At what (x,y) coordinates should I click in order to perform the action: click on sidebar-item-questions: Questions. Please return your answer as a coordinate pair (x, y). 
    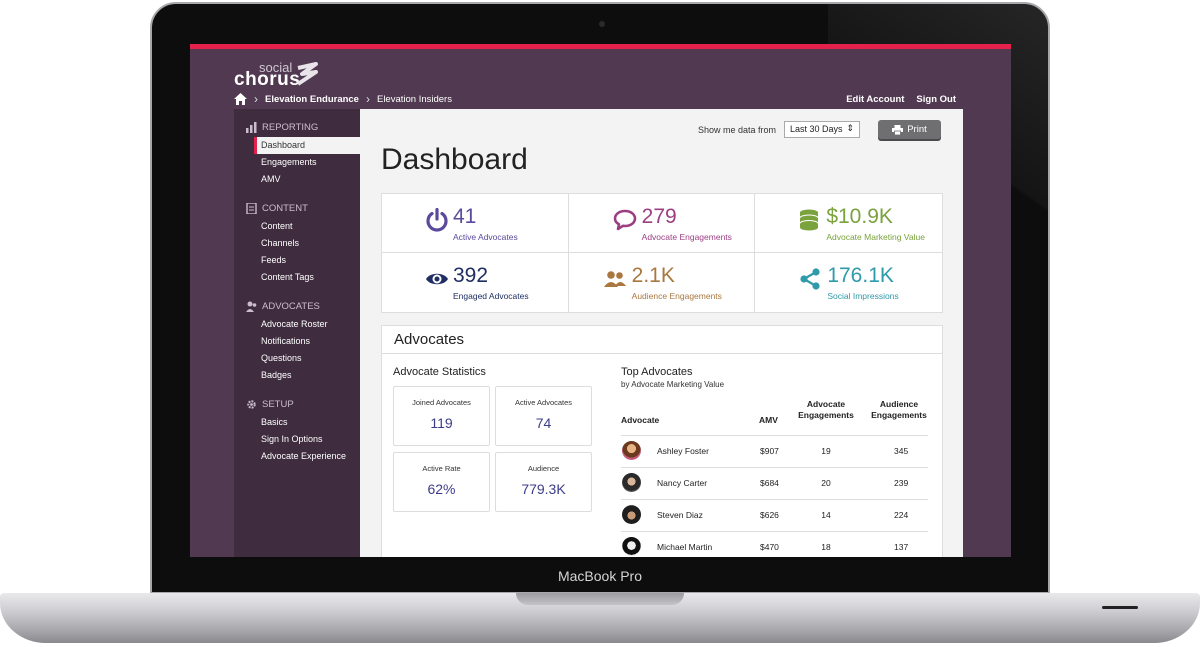
    Looking at the image, I should click on (281, 358).